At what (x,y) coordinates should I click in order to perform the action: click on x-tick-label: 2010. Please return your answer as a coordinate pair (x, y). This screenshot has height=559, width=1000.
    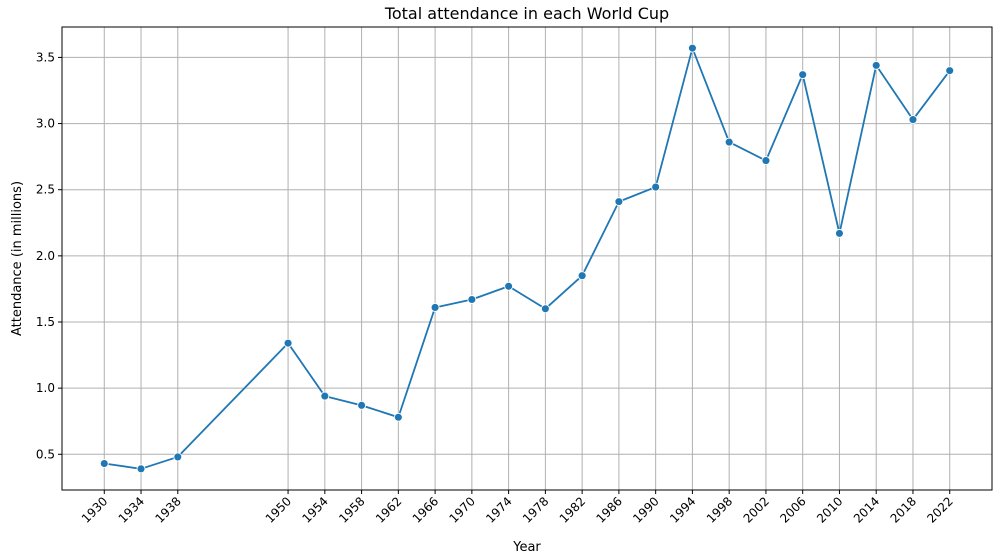
    Looking at the image, I should click on (829, 509).